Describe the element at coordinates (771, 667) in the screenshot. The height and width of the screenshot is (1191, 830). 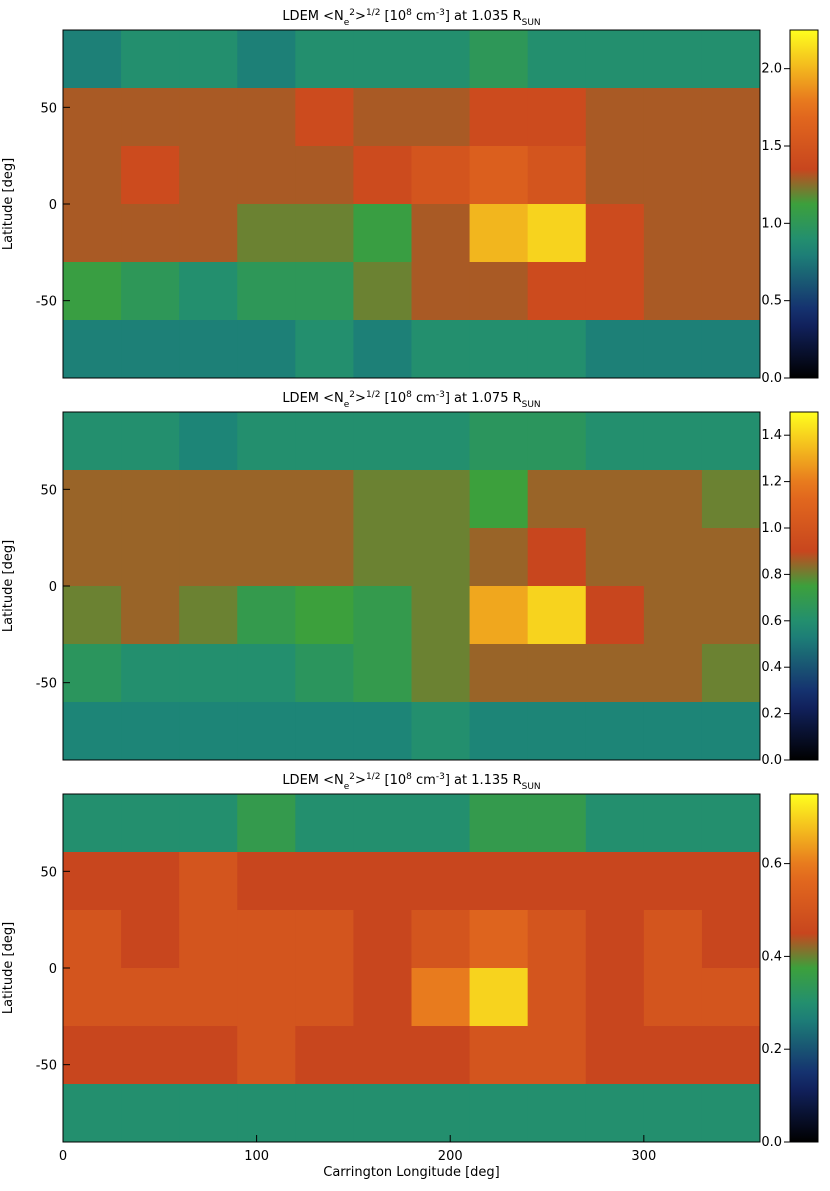
I see `colorbar-tick-label: 0.4` at that location.